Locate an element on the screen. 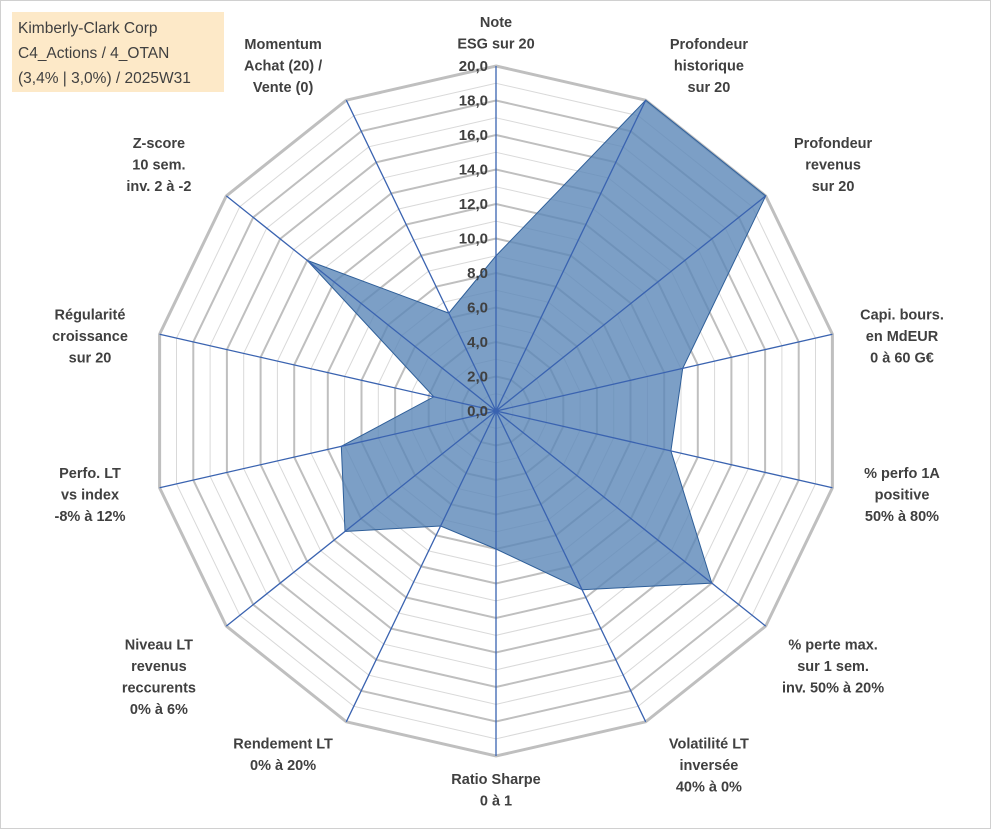 The image size is (991, 829). axis-label-line: % perte max. is located at coordinates (832, 646).